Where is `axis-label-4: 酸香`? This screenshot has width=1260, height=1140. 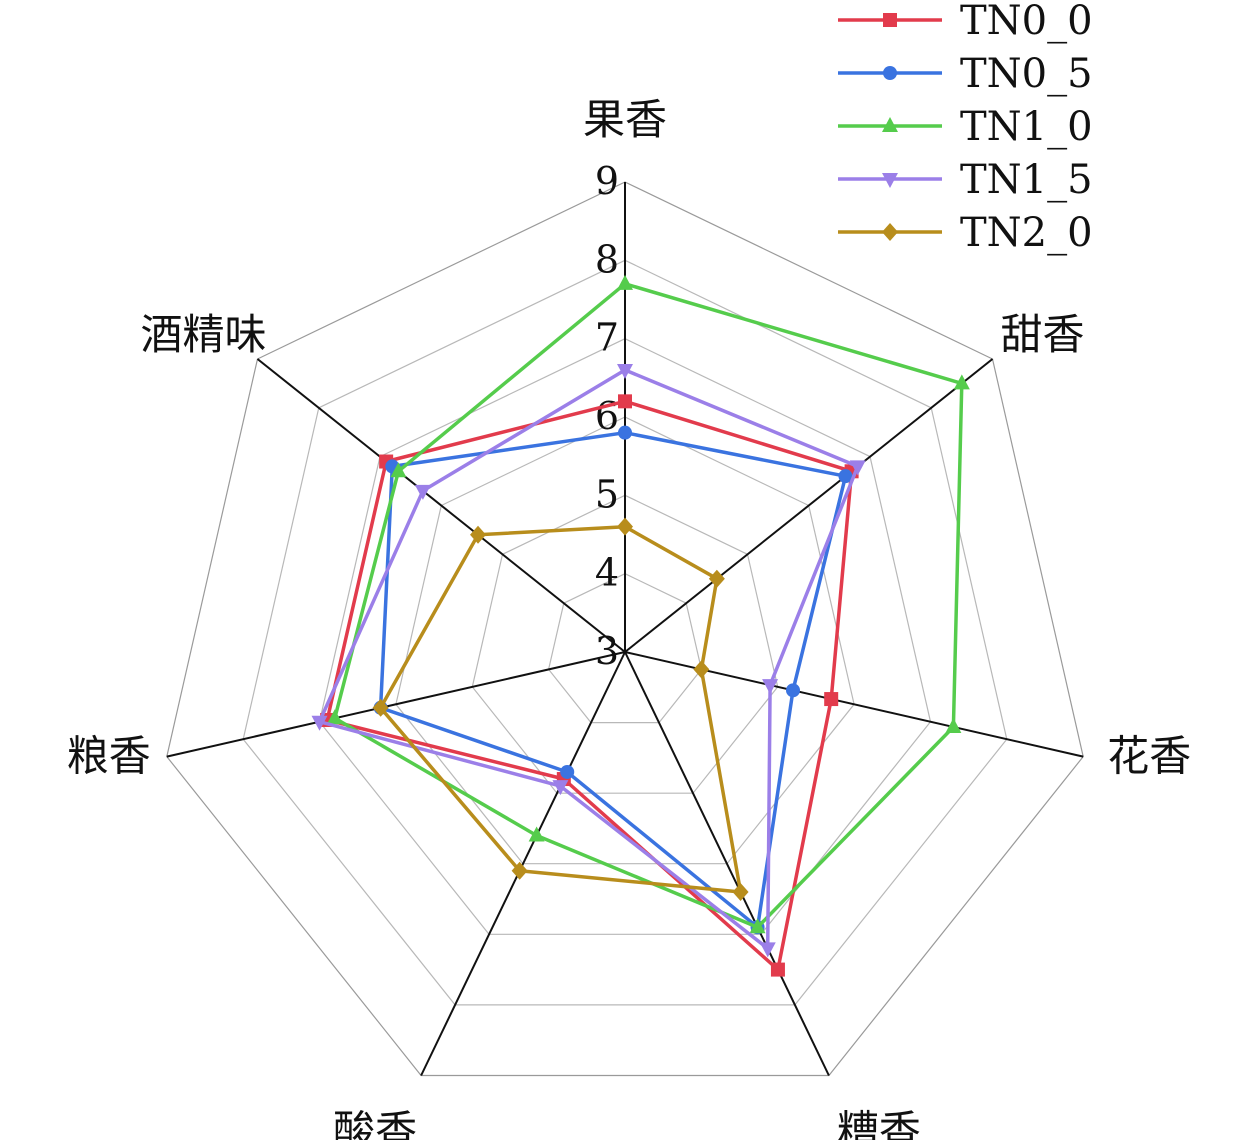 axis-label-4: 酸香 is located at coordinates (375, 1123).